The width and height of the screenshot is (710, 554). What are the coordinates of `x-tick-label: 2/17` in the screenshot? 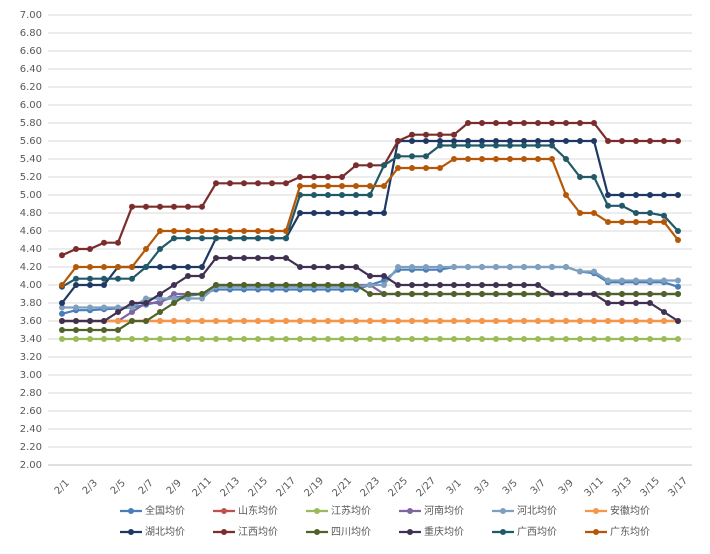 It's located at (287, 488).